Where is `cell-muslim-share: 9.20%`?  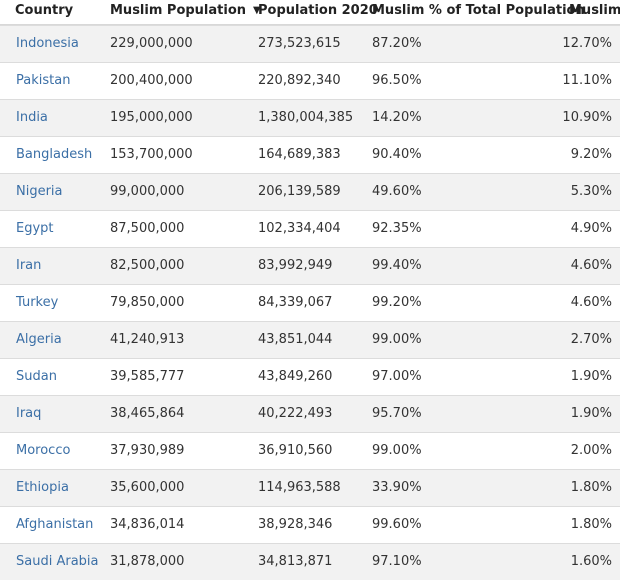
cell-muslim-share: 9.20% is located at coordinates (591, 154).